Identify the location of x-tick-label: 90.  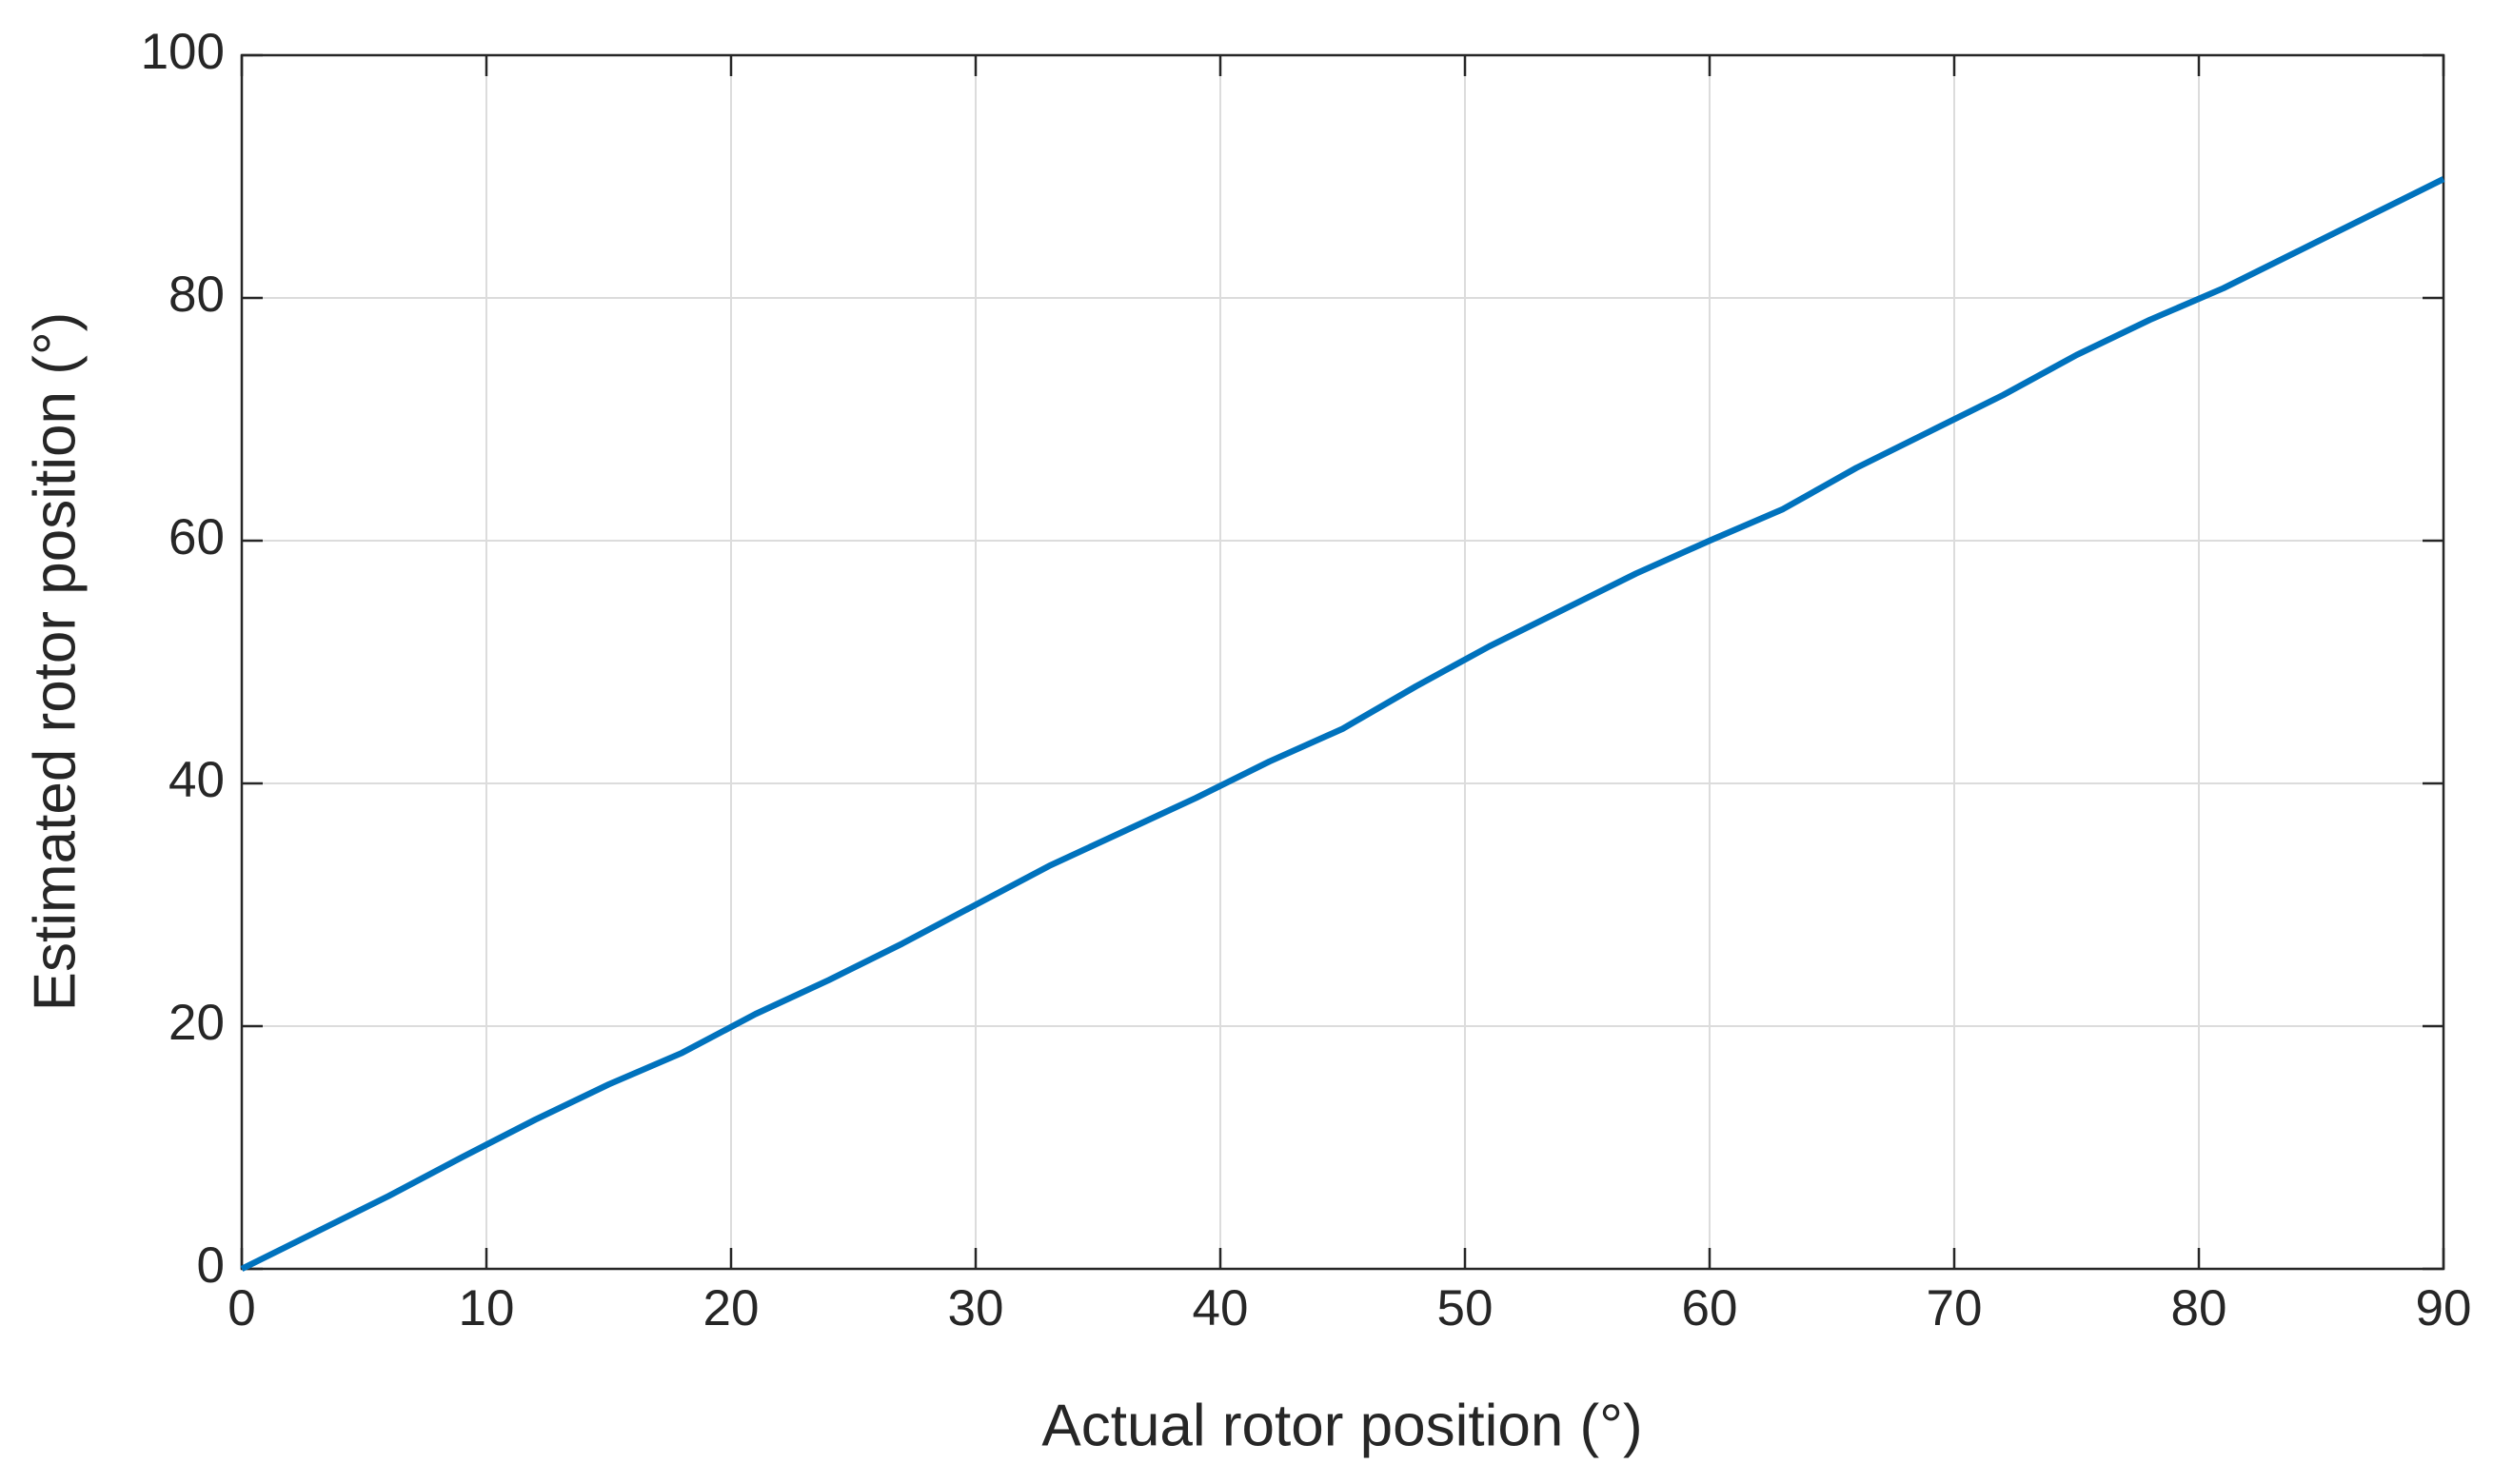
(2444, 1308).